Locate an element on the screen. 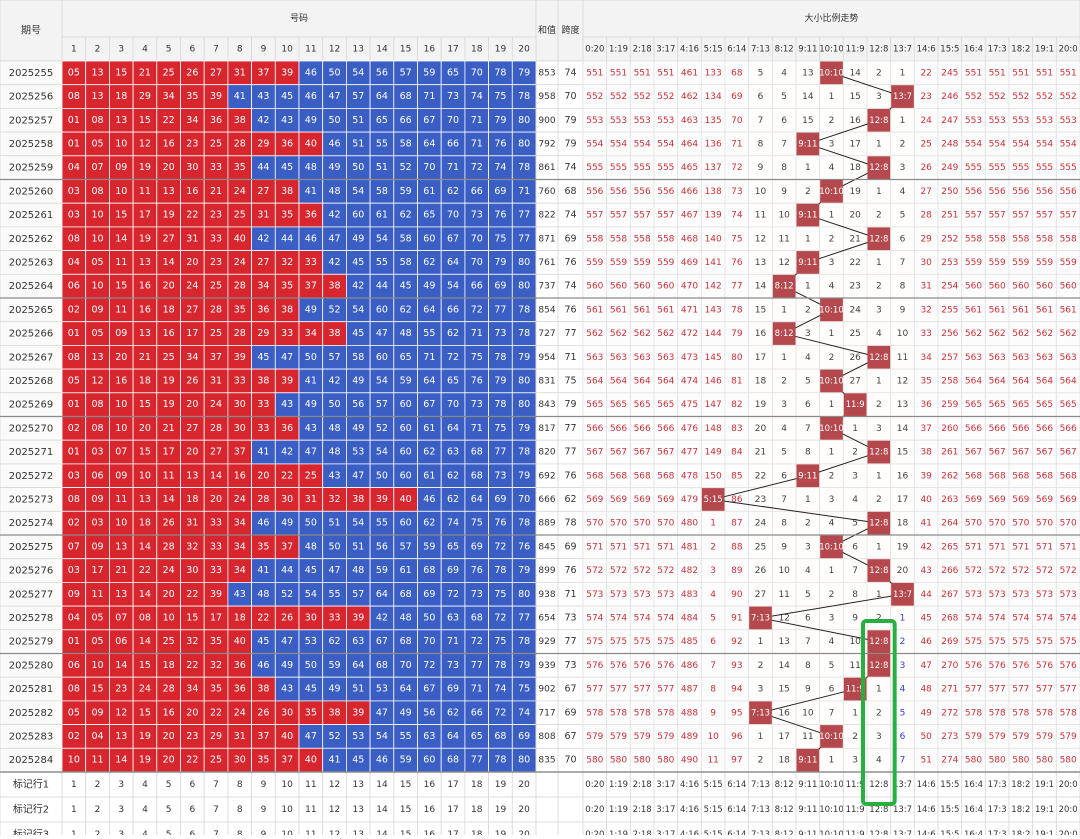 The height and width of the screenshot is (839, 1080). number: 16 is located at coordinates (145, 286).